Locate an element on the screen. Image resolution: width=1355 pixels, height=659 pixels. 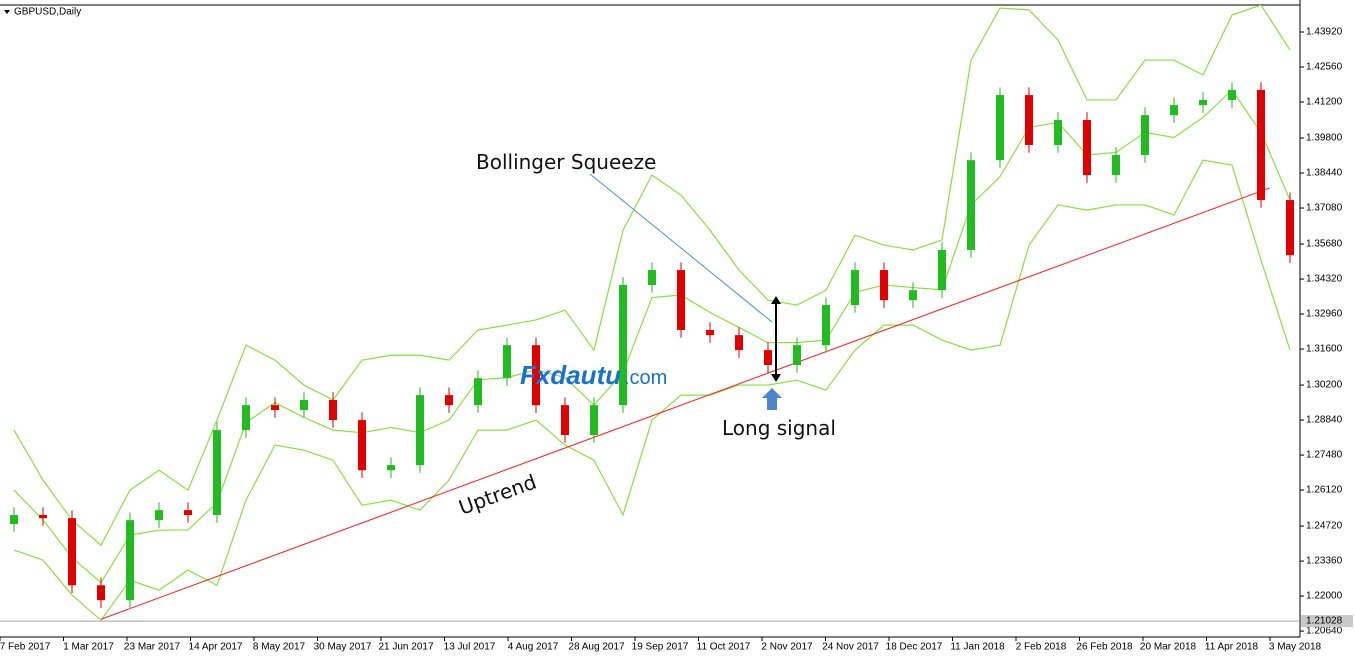
x-tick-label: 26 Feb 2018 is located at coordinates (1104, 647).